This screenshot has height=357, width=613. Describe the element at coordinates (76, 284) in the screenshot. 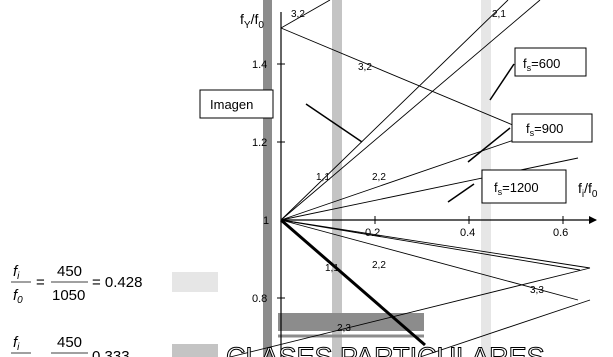

I see `formula-1: fi f0 = 450 1050 = 0.428` at that location.